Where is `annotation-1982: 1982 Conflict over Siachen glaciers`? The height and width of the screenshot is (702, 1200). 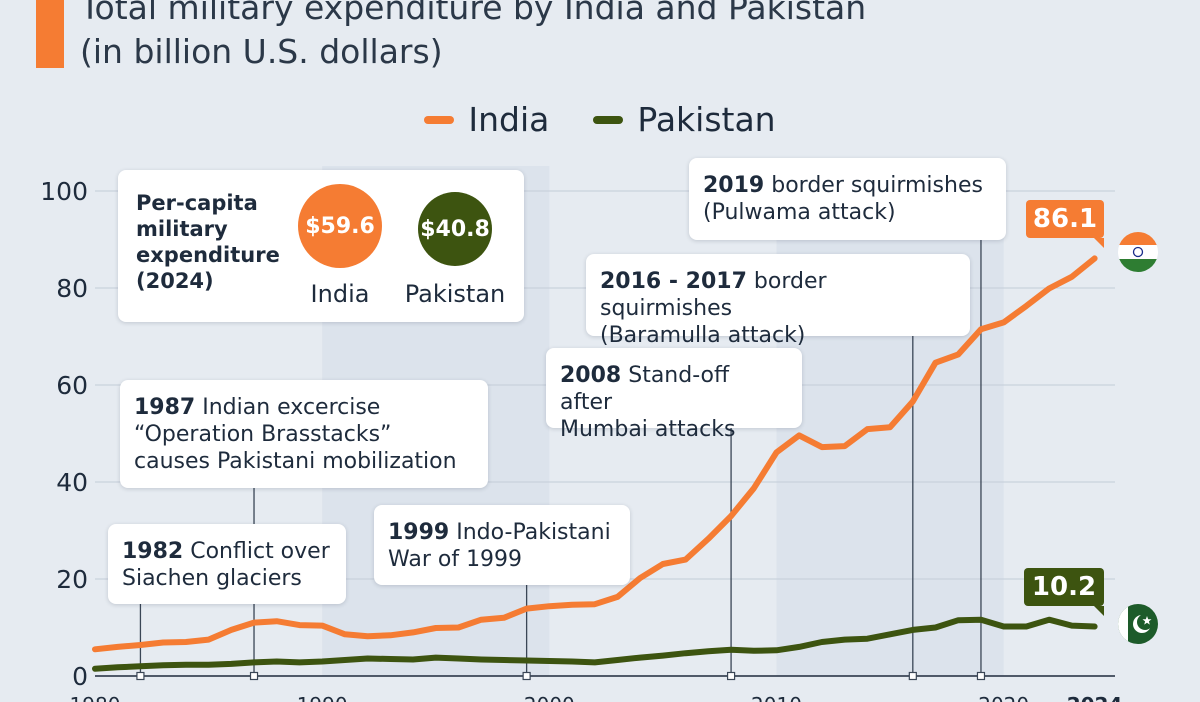 annotation-1982: 1982 Conflict over Siachen glaciers is located at coordinates (227, 564).